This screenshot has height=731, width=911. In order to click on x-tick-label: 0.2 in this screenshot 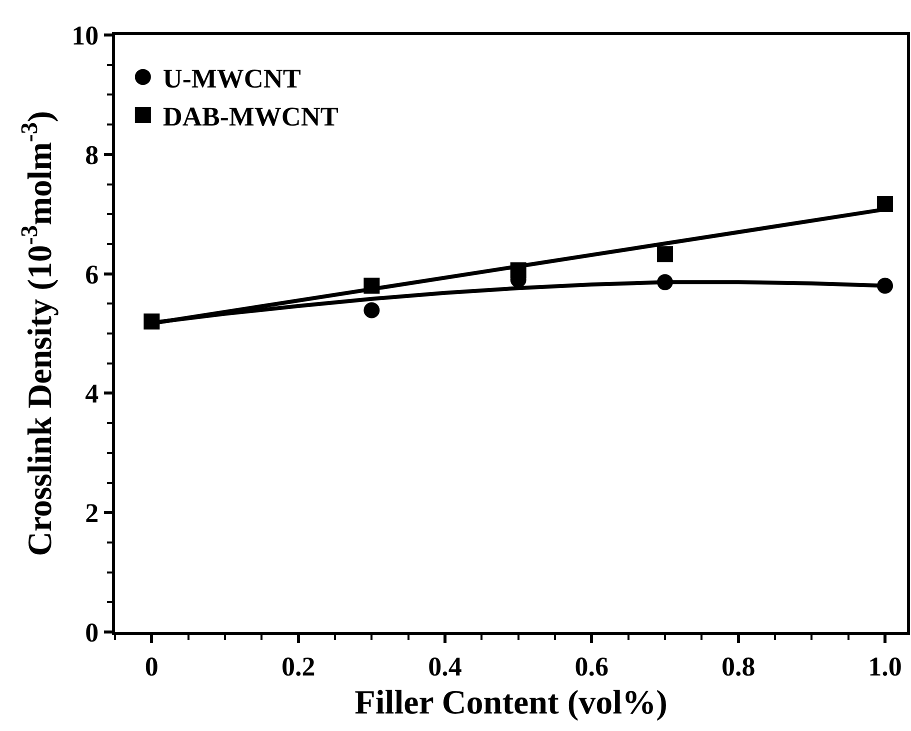, I will do `click(298, 666)`.